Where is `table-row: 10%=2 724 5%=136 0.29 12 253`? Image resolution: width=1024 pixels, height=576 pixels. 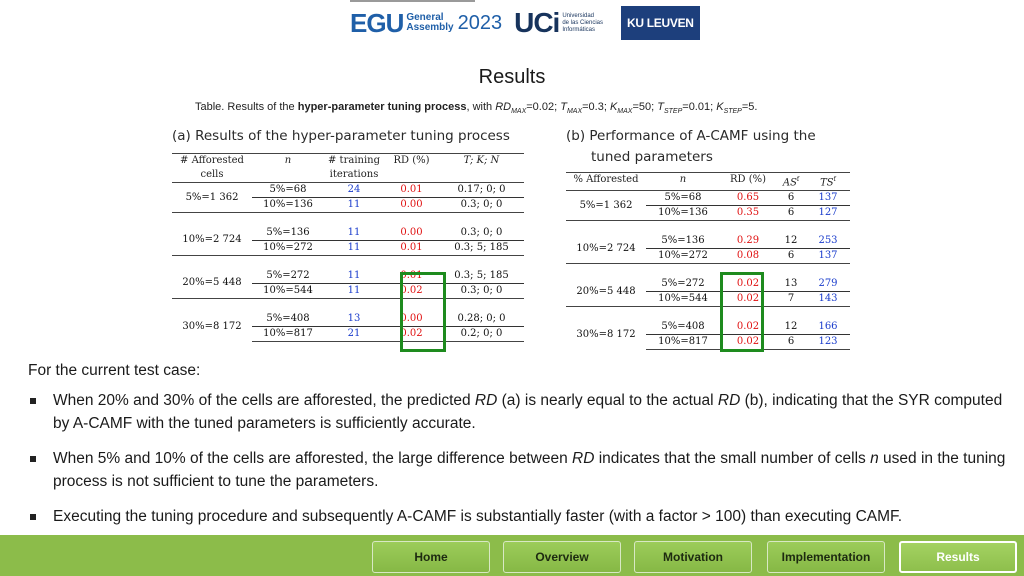
table-row: 10%=2 724 5%=136 0.29 12 253 is located at coordinates (708, 244).